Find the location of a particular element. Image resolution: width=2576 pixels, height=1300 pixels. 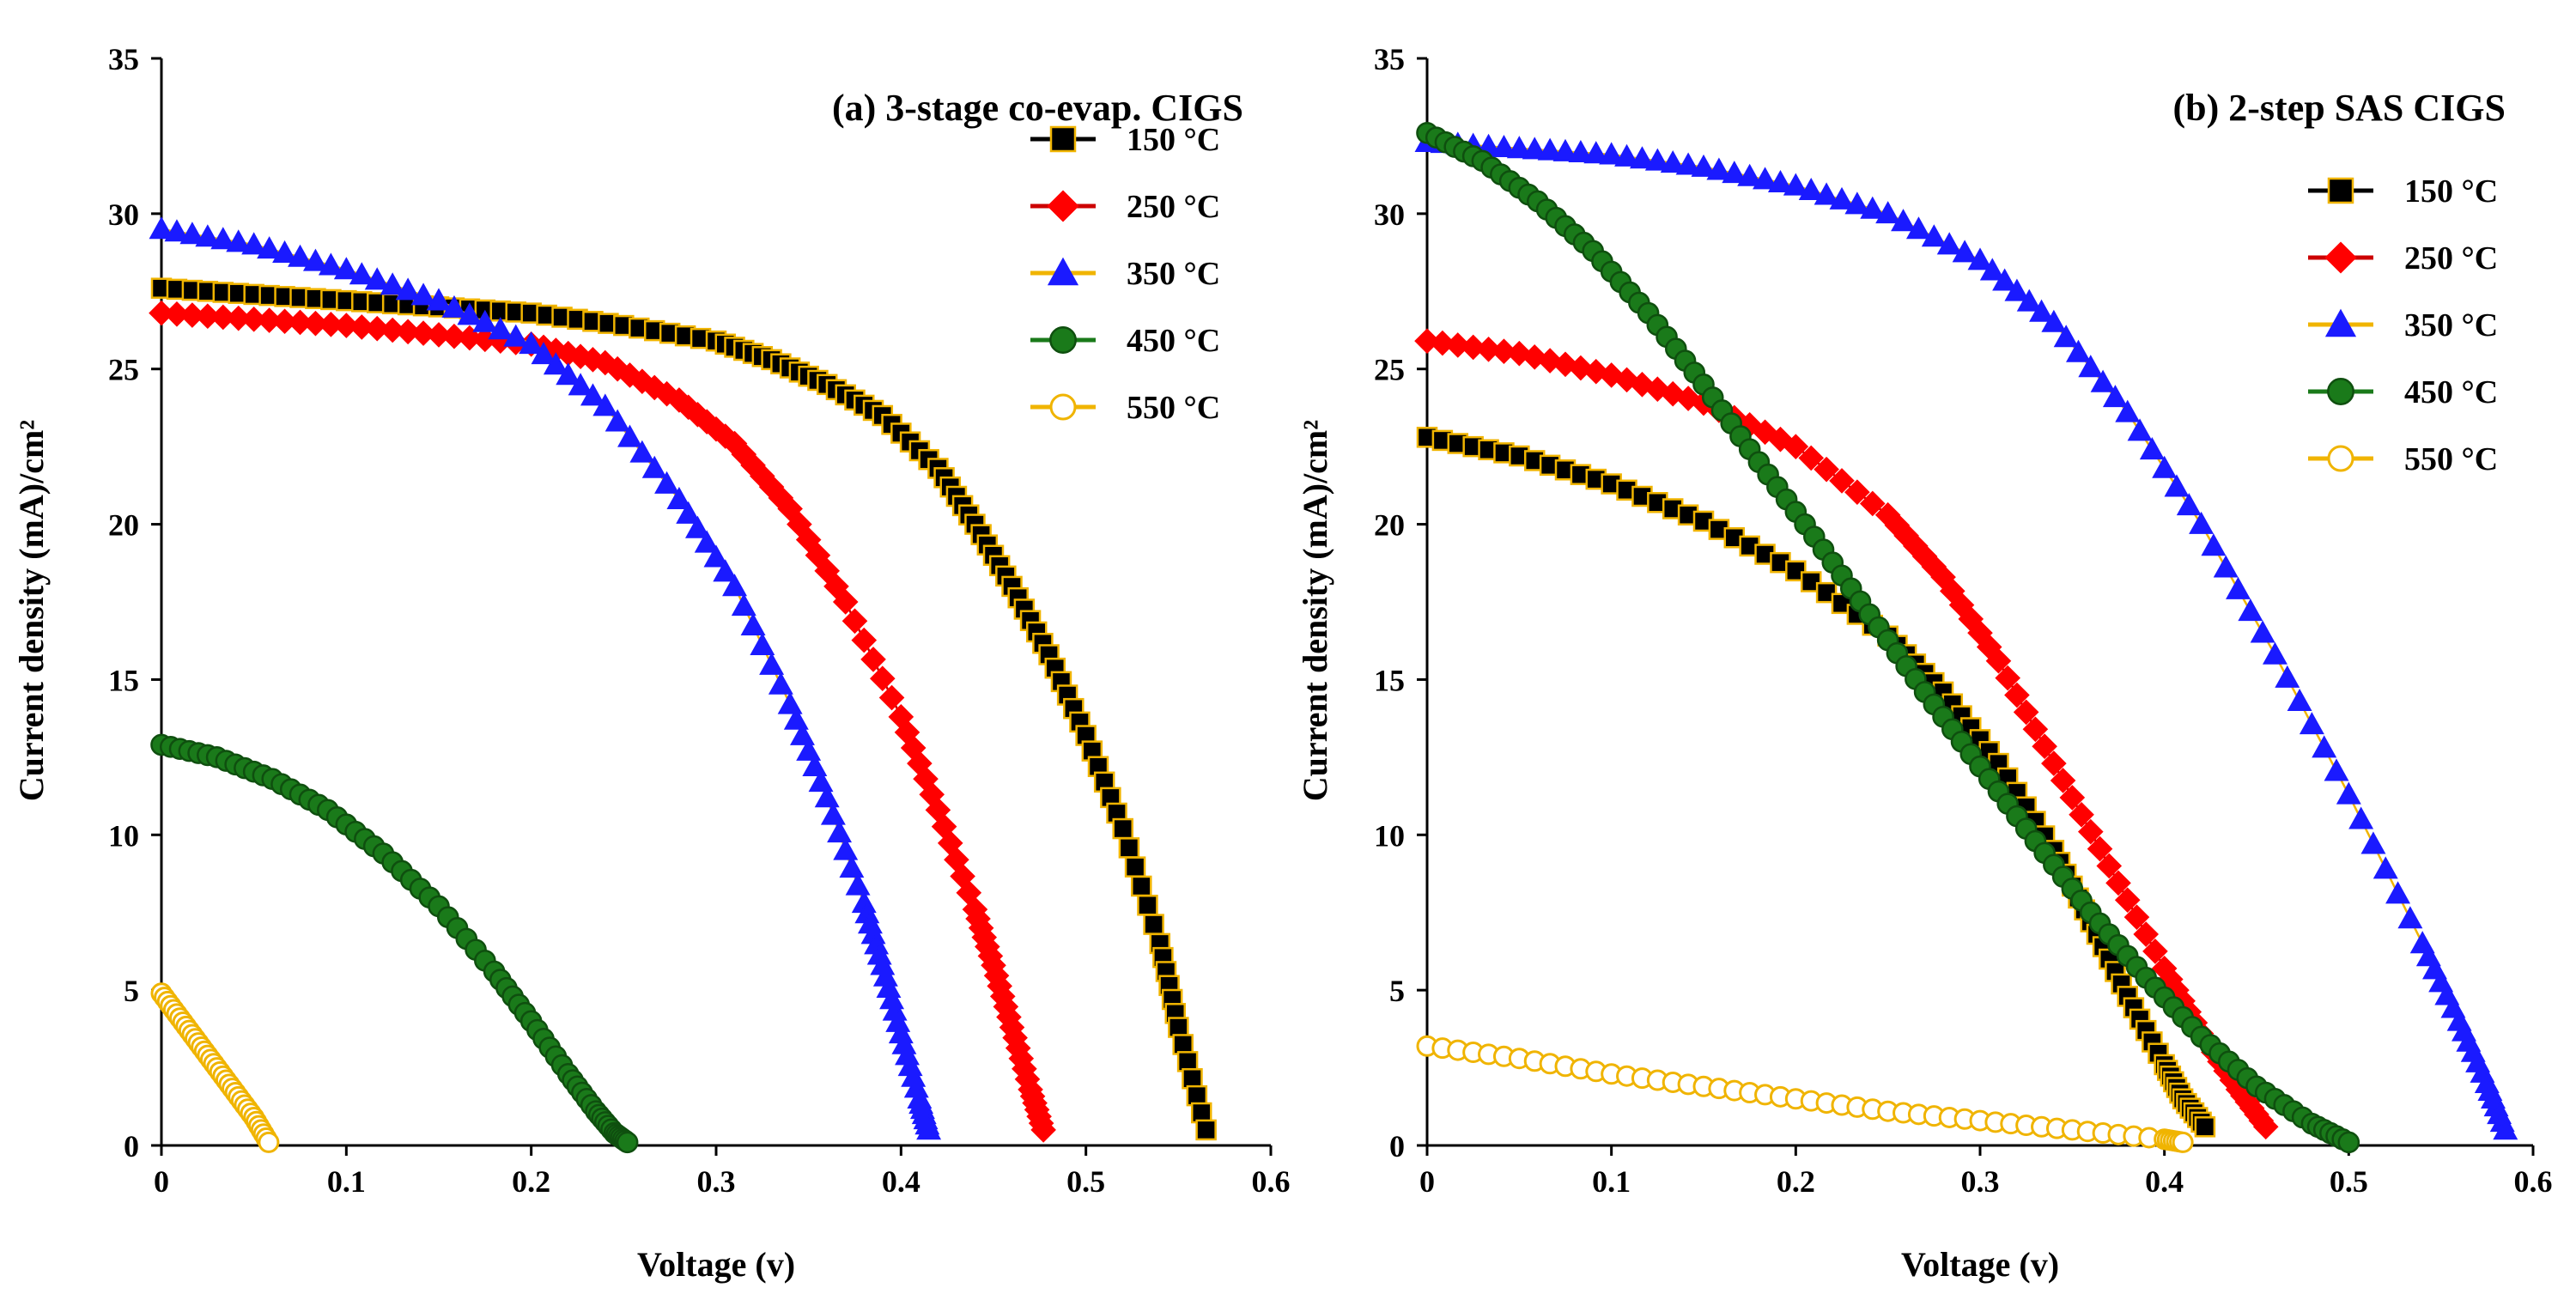

y-tick-label: 25 is located at coordinates (1389, 370).